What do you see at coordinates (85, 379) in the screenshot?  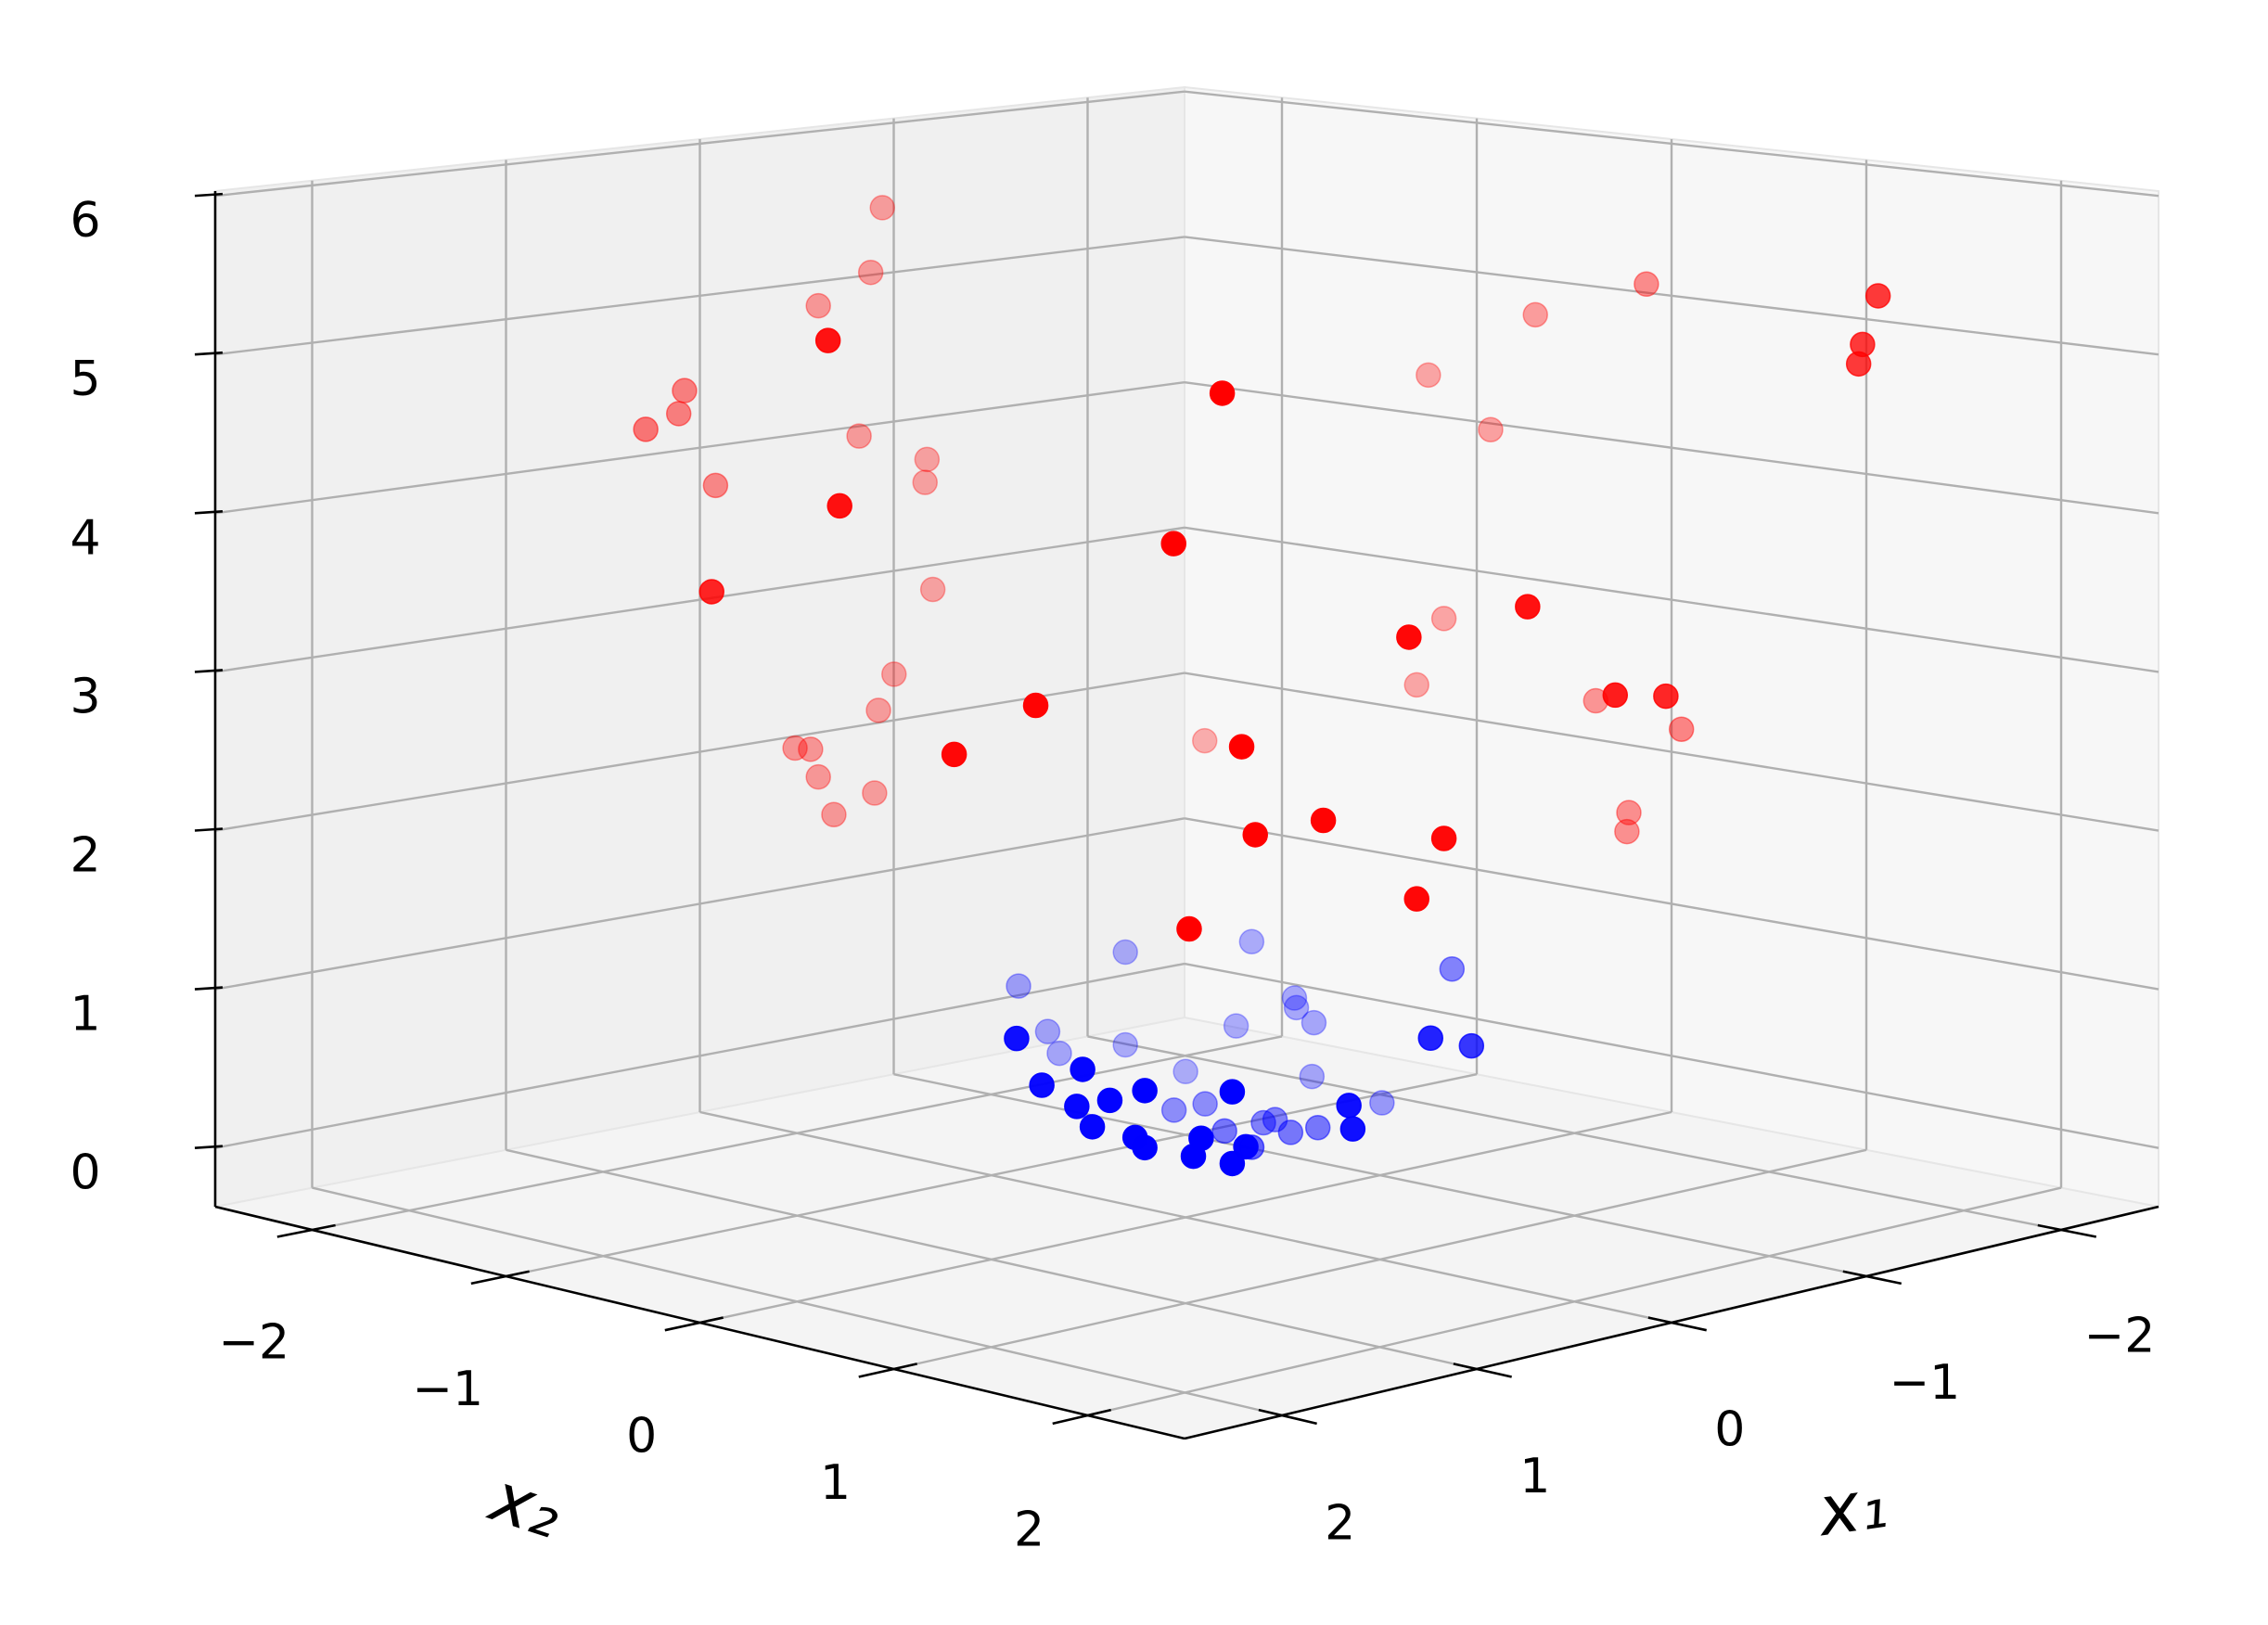 I see `z-tick-label: 5` at bounding box center [85, 379].